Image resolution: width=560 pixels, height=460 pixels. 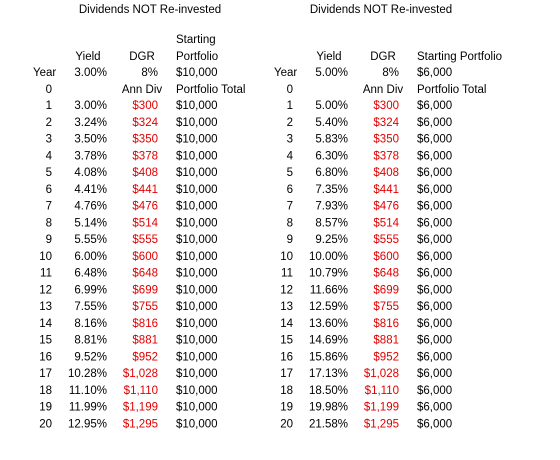 I want to click on yield-cell: 8.81%, so click(x=90, y=341).